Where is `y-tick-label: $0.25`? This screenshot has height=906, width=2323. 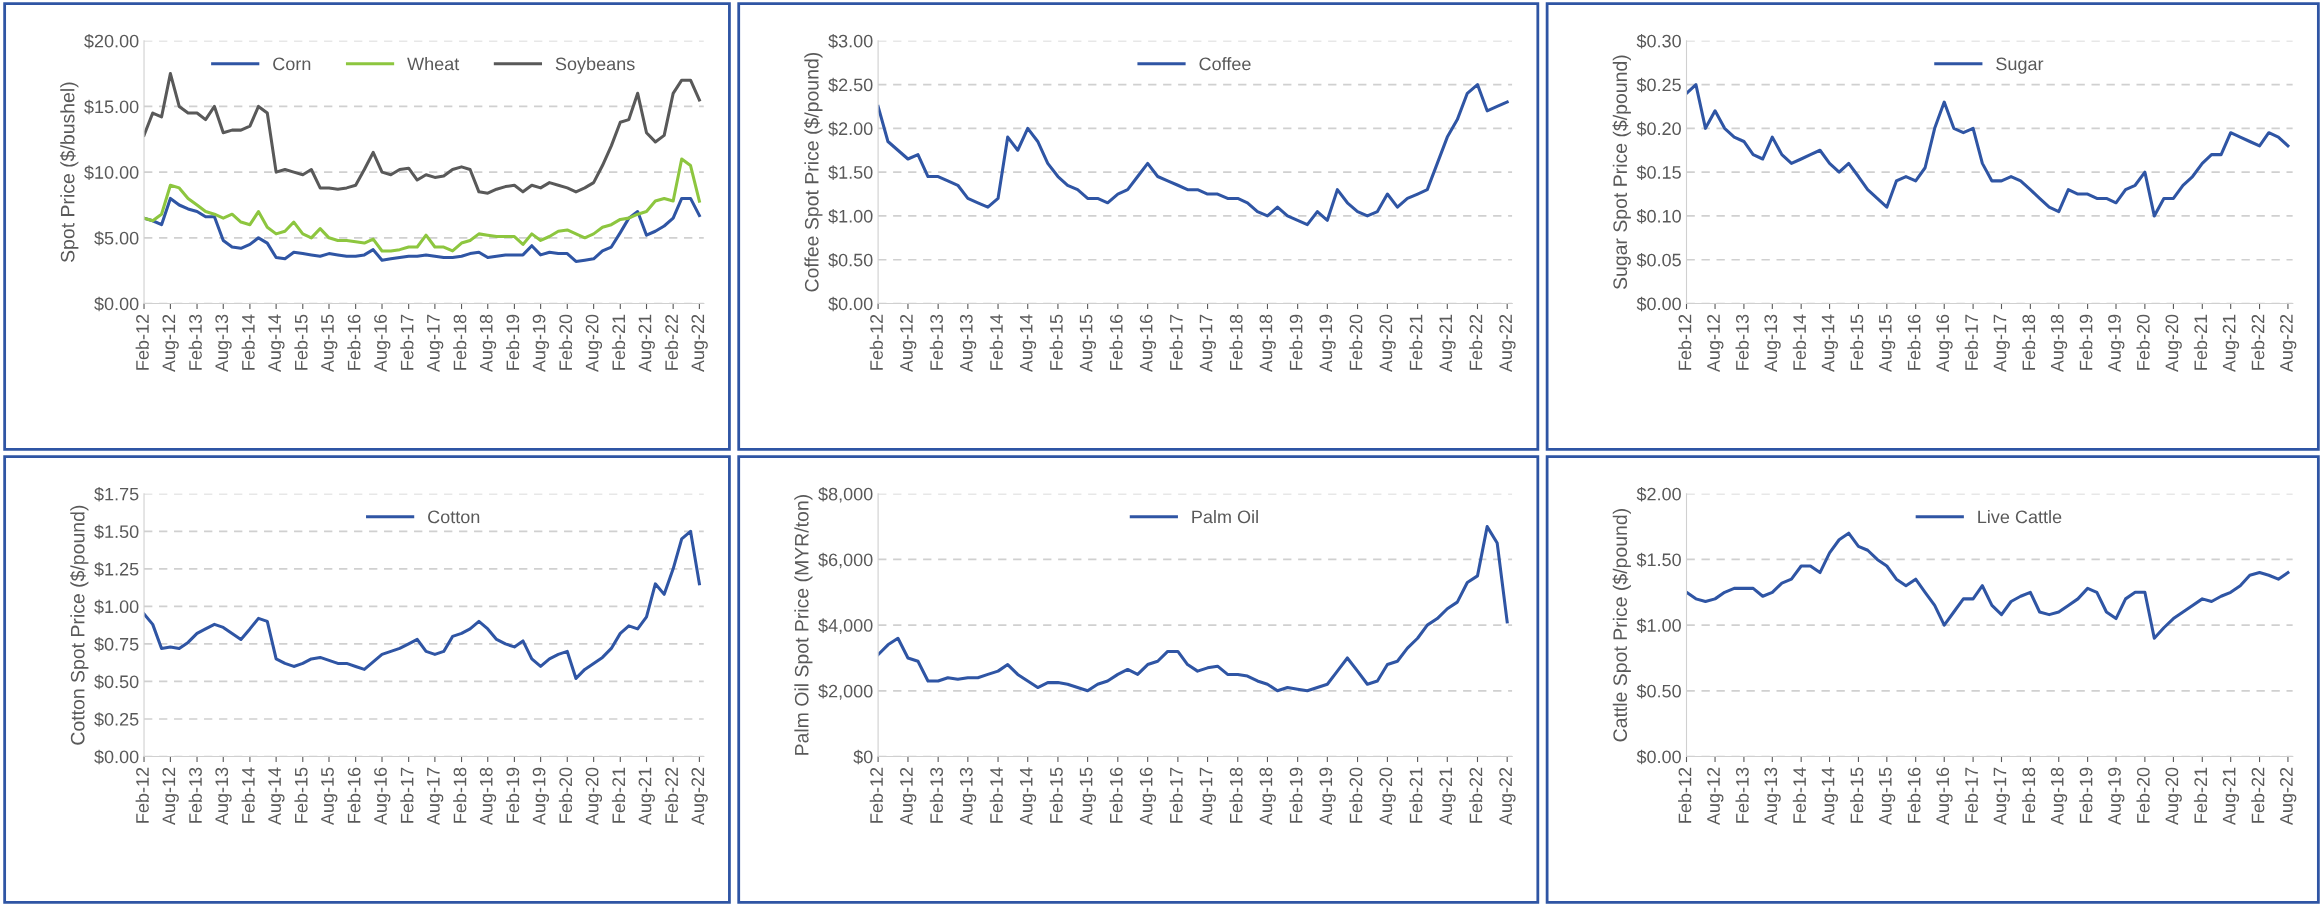
y-tick-label: $0.25 is located at coordinates (116, 719).